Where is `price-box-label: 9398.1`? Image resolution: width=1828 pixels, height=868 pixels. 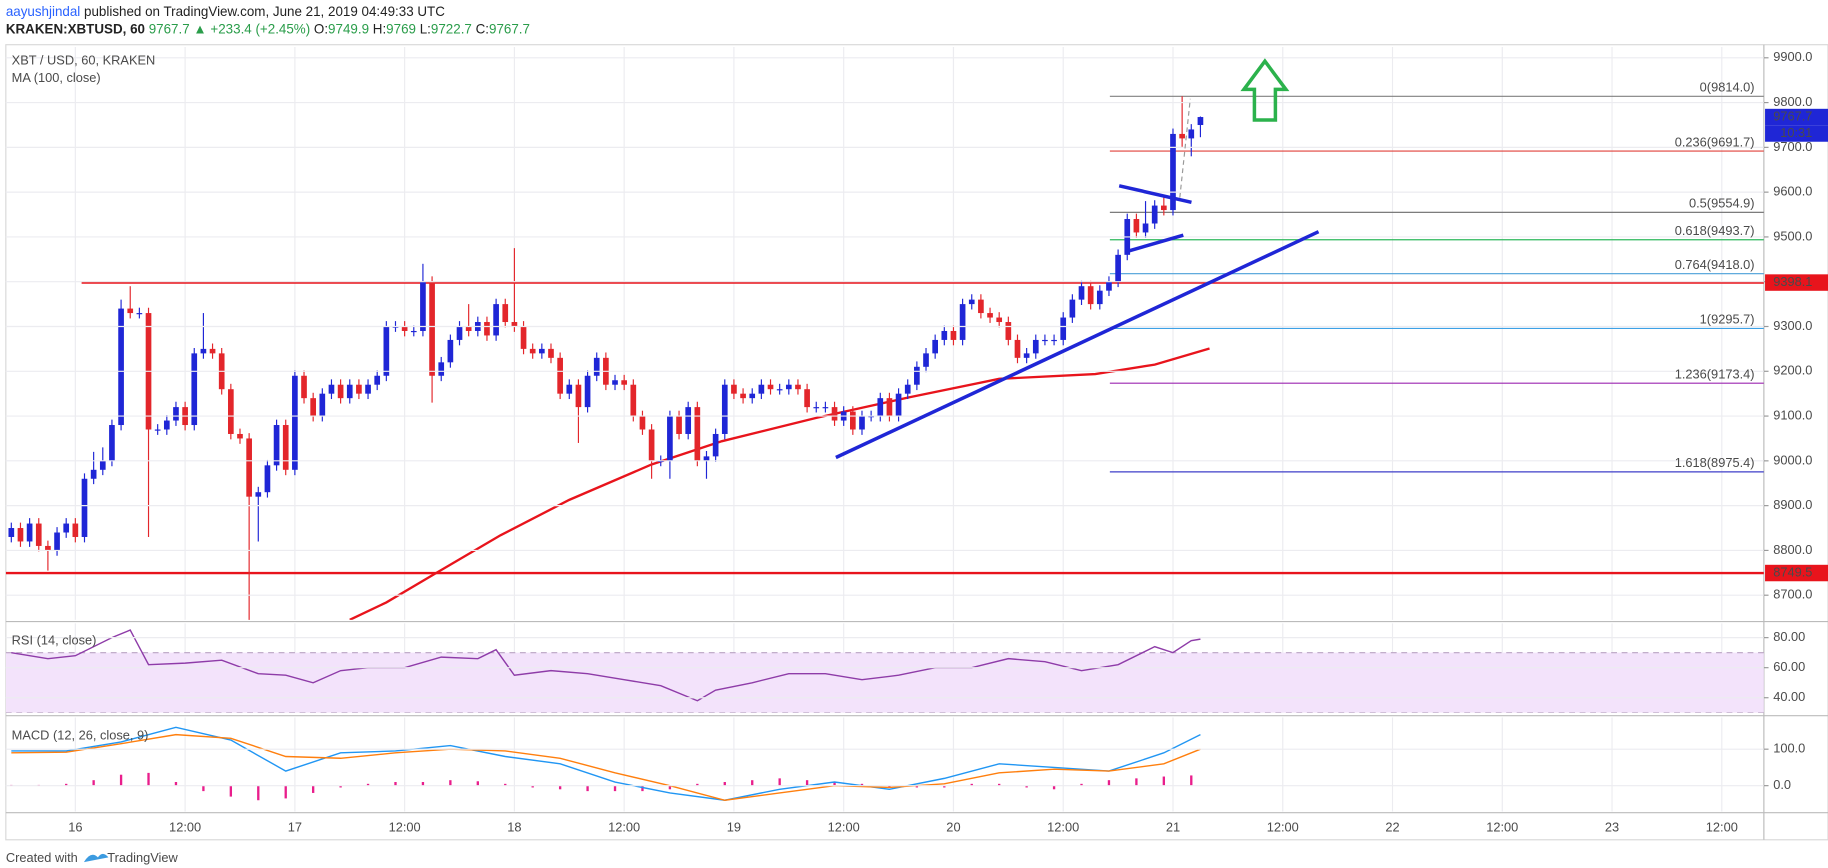 price-box-label: 9398.1 is located at coordinates (1792, 281).